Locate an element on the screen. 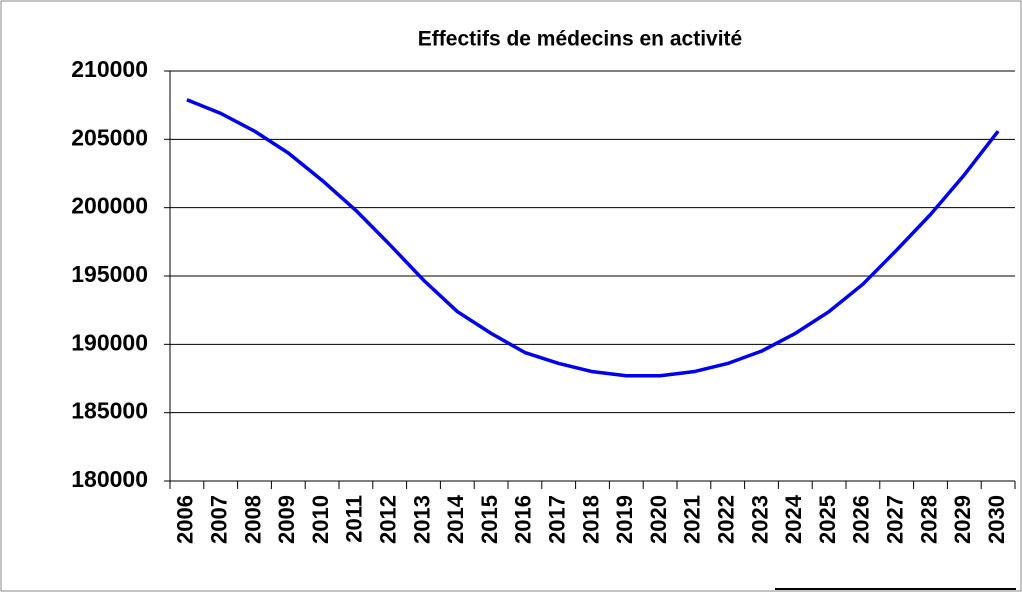 The height and width of the screenshot is (592, 1022). x-tick-label: 2017 is located at coordinates (557, 519).